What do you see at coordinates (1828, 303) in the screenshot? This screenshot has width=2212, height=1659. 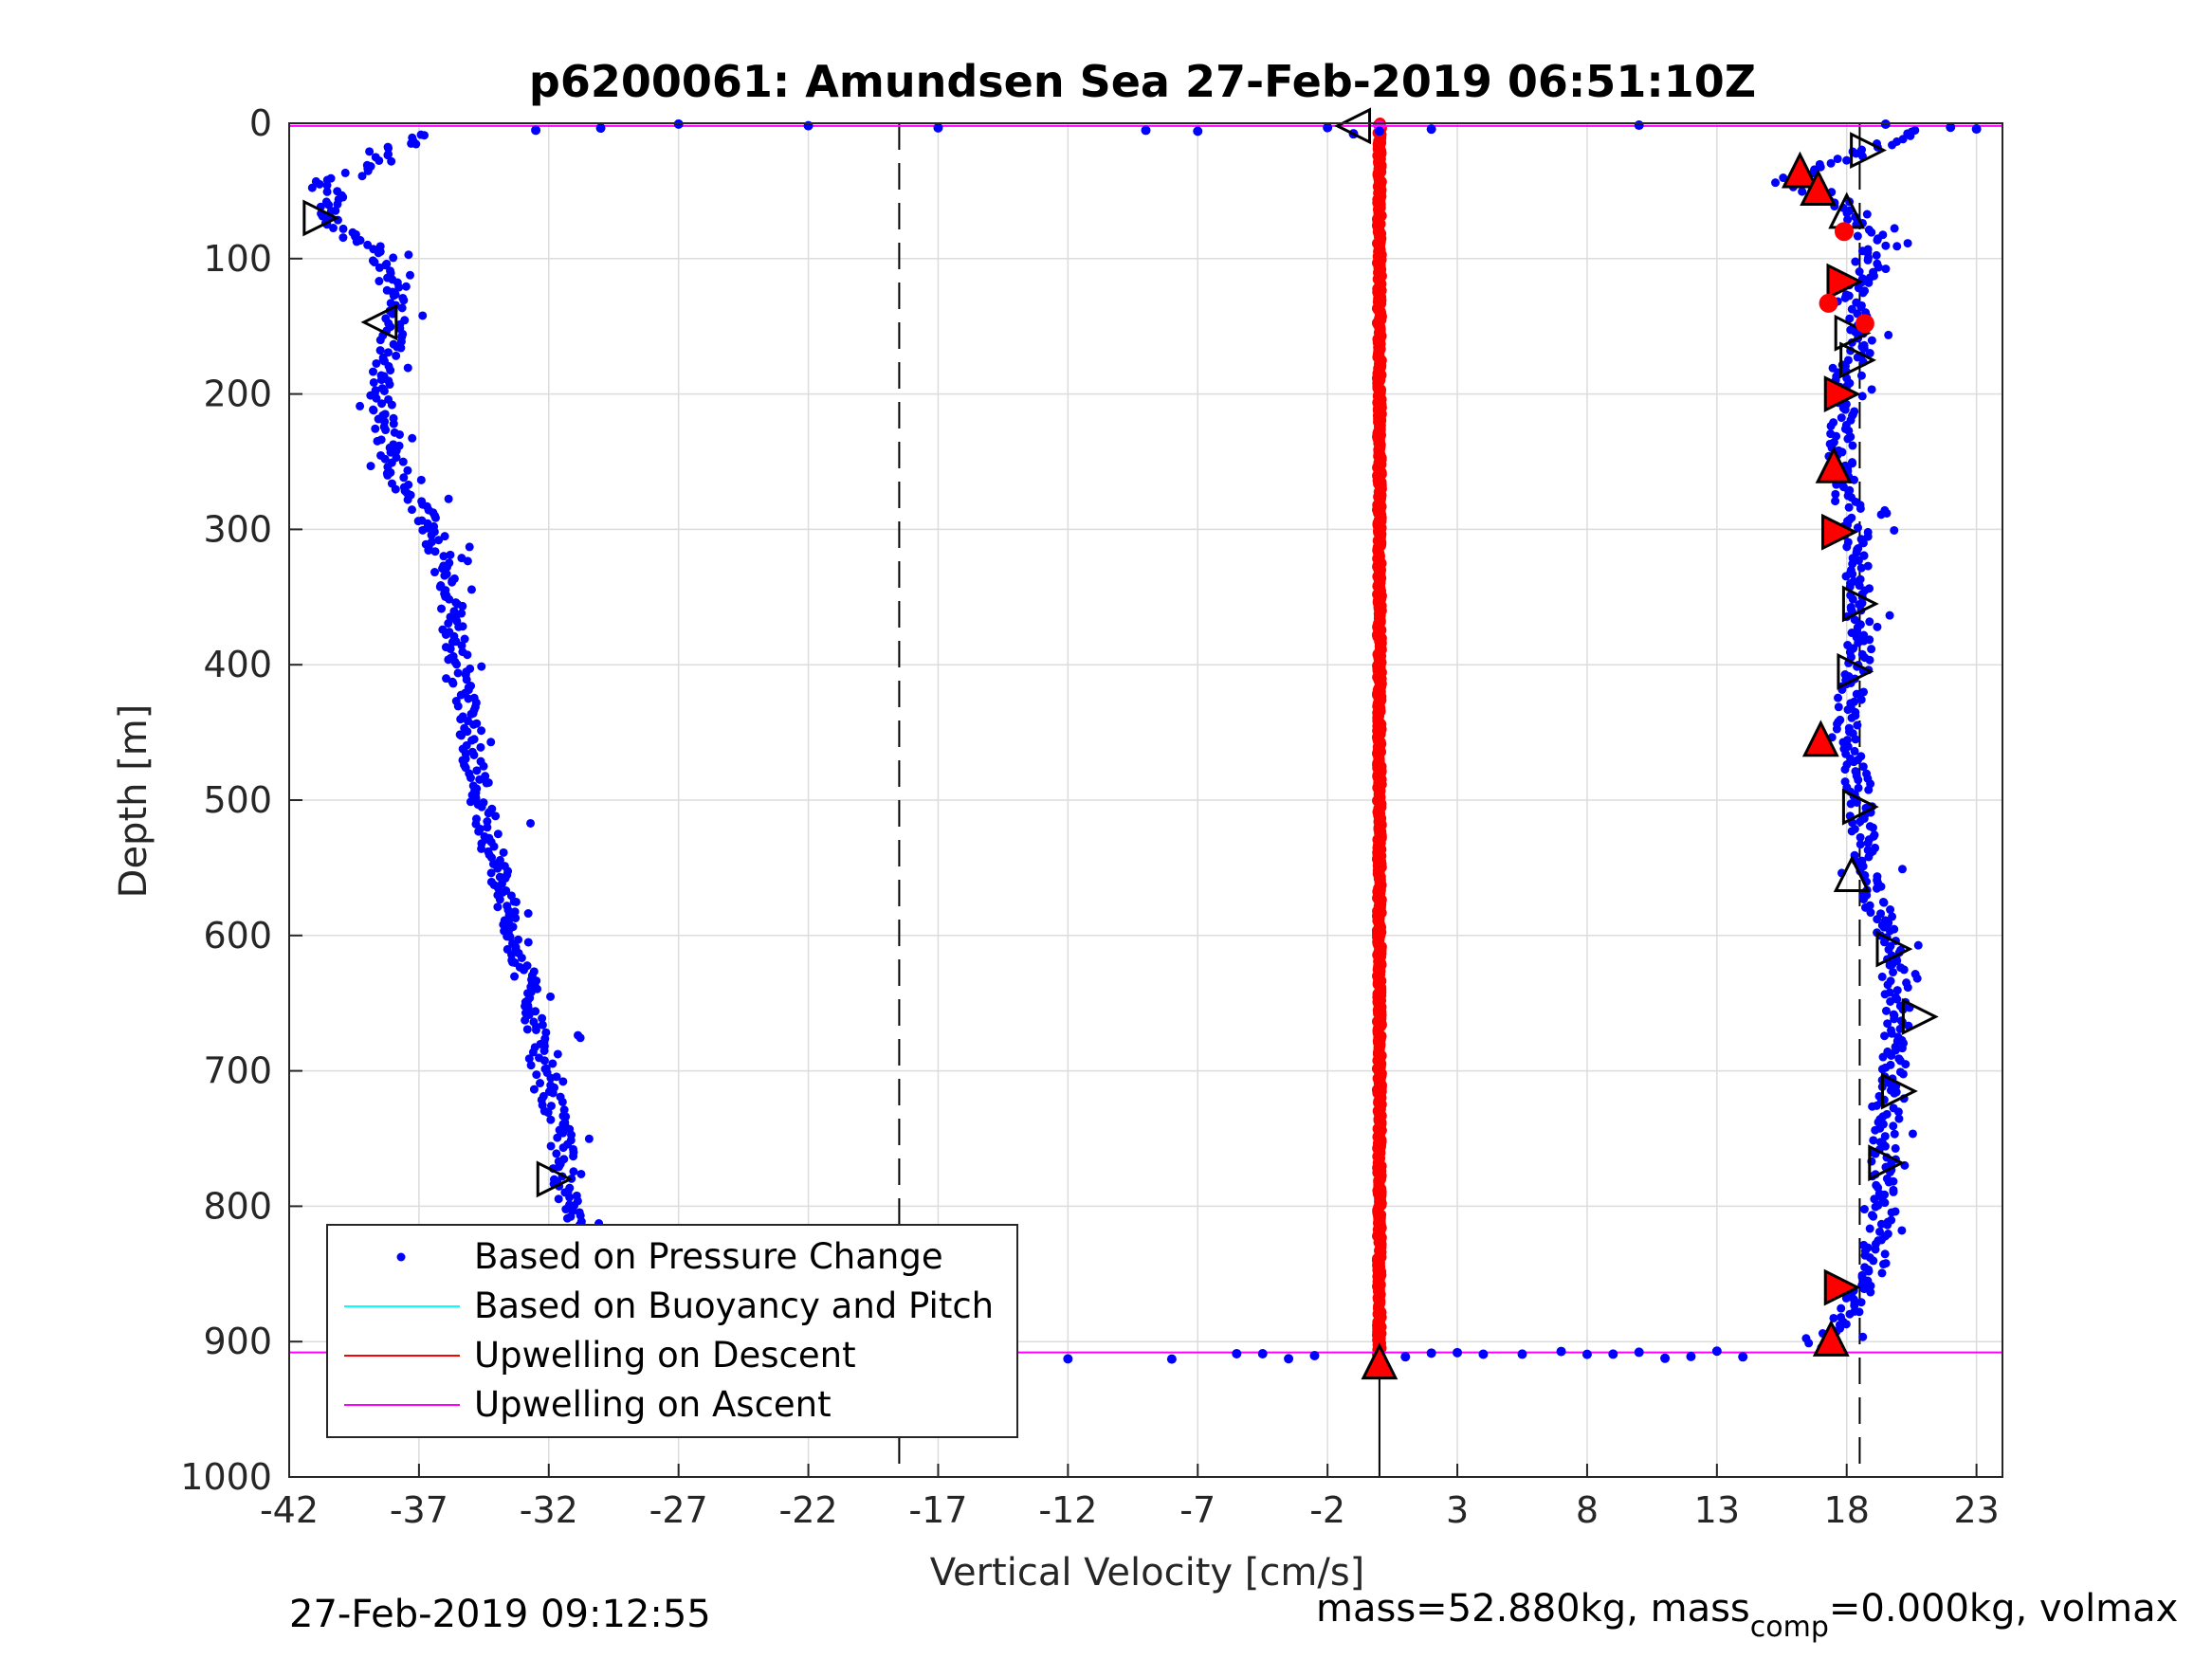 I see `red-dot-marker` at bounding box center [1828, 303].